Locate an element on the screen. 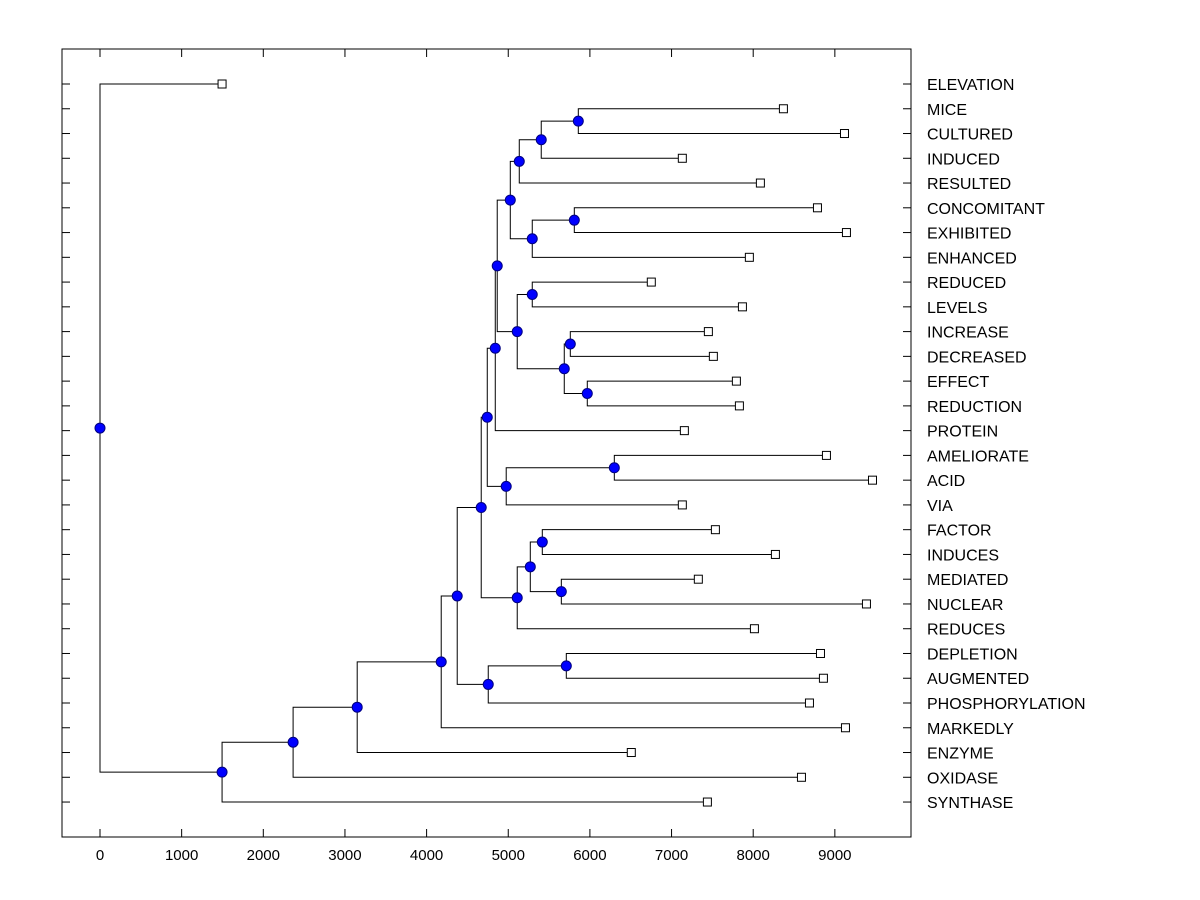  leaf-label-elevation: ELEVATION is located at coordinates (970, 85).